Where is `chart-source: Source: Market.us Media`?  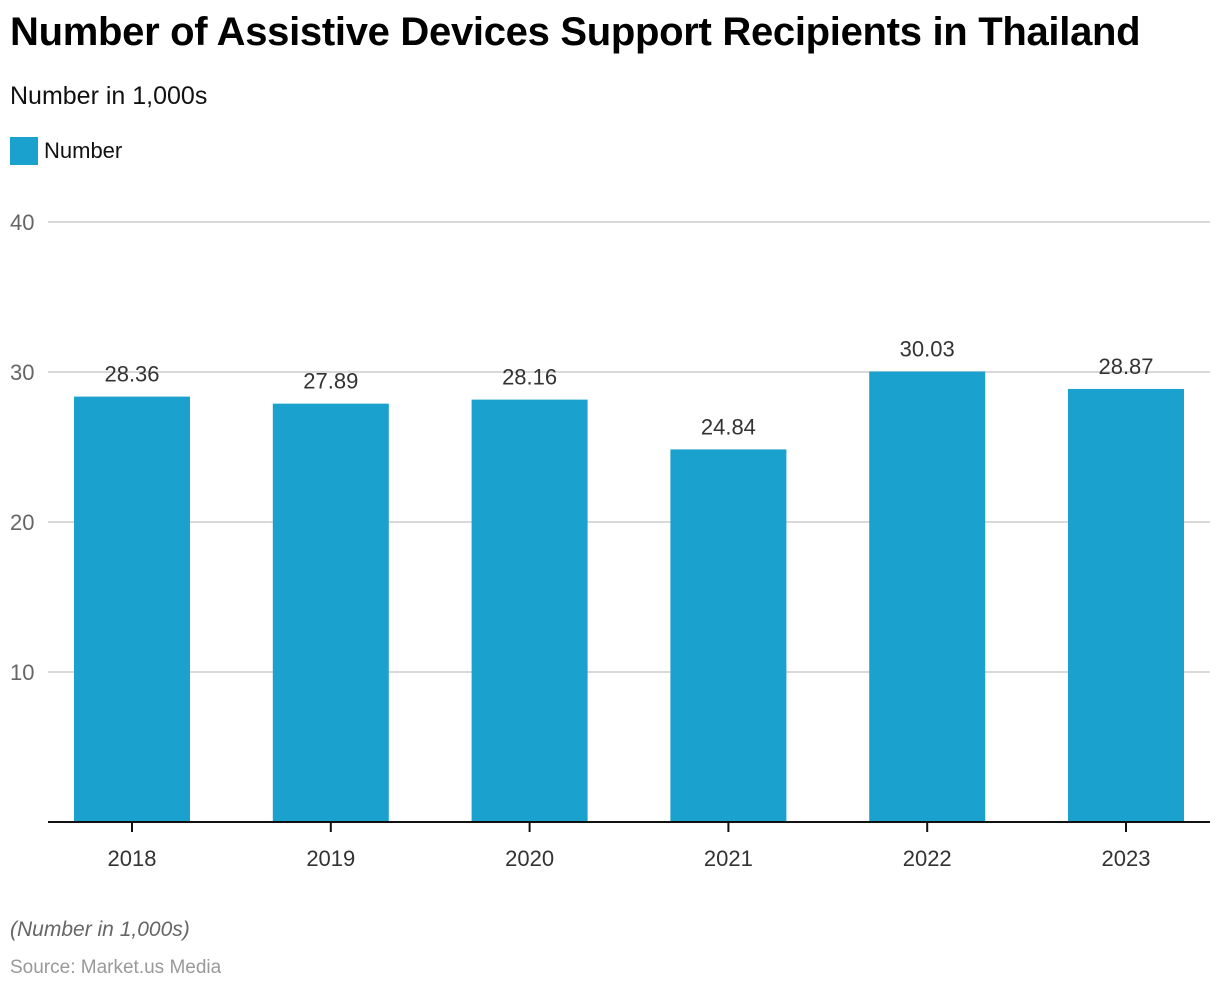 chart-source: Source: Market.us Media is located at coordinates (116, 967).